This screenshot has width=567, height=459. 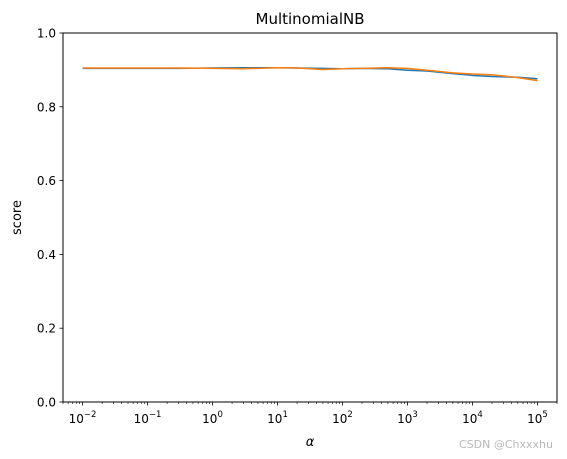 I want to click on y-tick-label: 0.4, so click(x=46, y=255).